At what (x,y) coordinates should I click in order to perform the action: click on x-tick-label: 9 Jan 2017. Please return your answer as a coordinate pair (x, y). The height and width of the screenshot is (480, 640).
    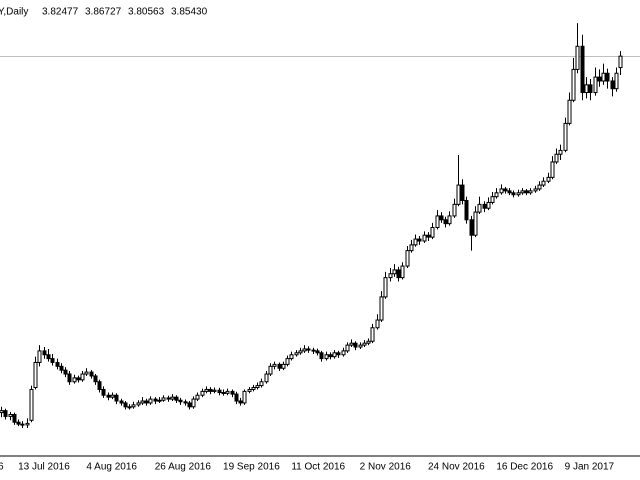
    Looking at the image, I should click on (590, 467).